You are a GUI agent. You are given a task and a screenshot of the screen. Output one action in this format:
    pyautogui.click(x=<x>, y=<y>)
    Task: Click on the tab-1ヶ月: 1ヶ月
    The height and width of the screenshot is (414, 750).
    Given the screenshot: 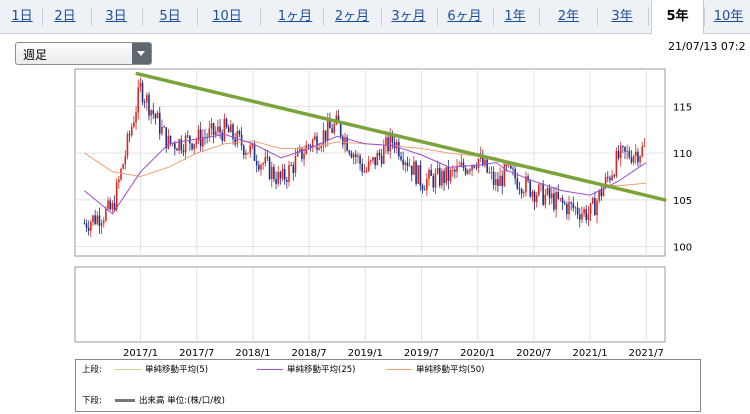 What is the action you would take?
    pyautogui.click(x=295, y=16)
    